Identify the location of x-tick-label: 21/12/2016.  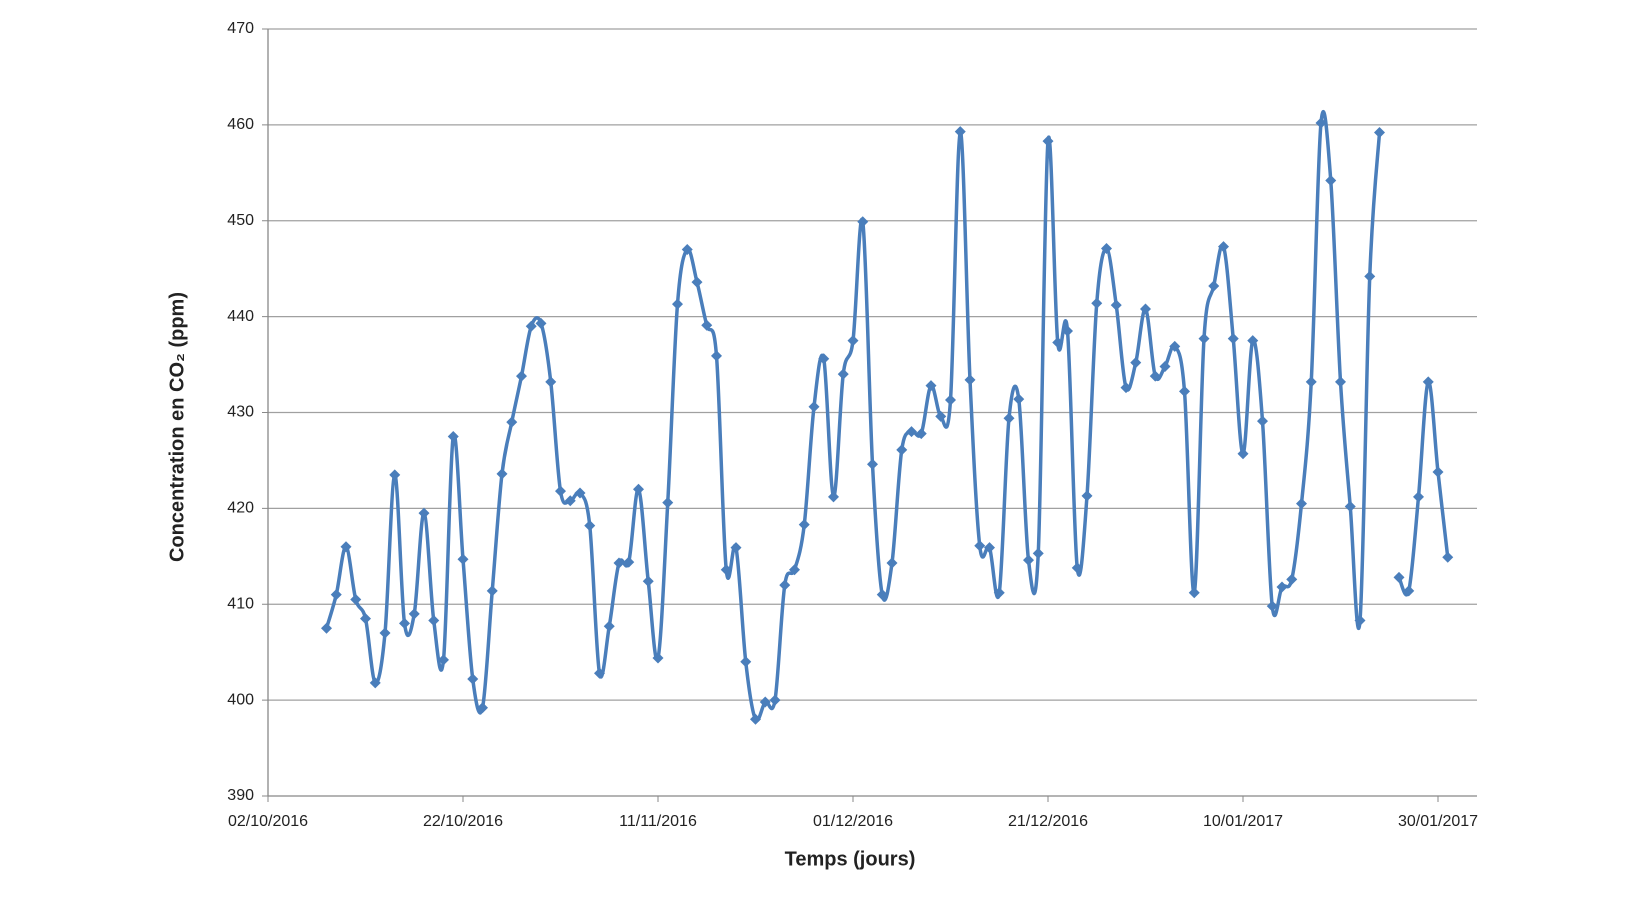
(1048, 821).